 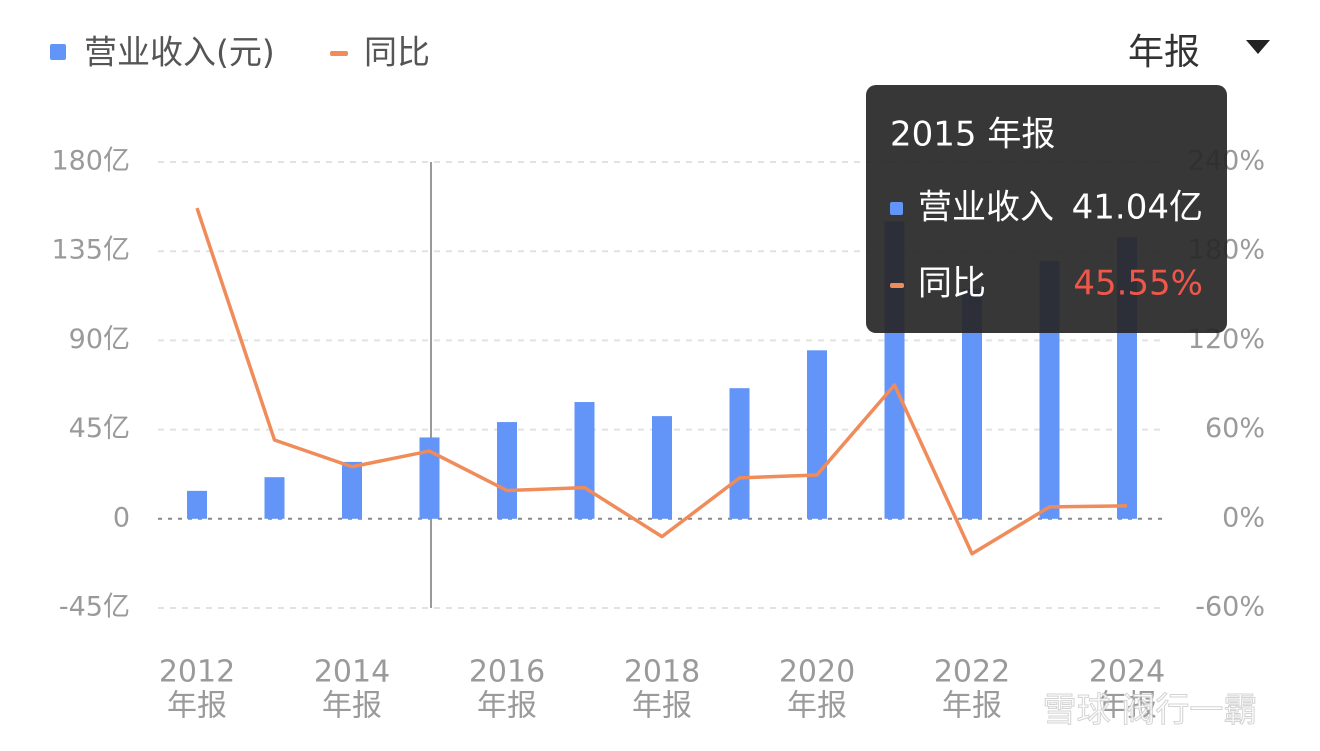 What do you see at coordinates (972, 135) in the screenshot?
I see `tooltip-title: 2015 年报` at bounding box center [972, 135].